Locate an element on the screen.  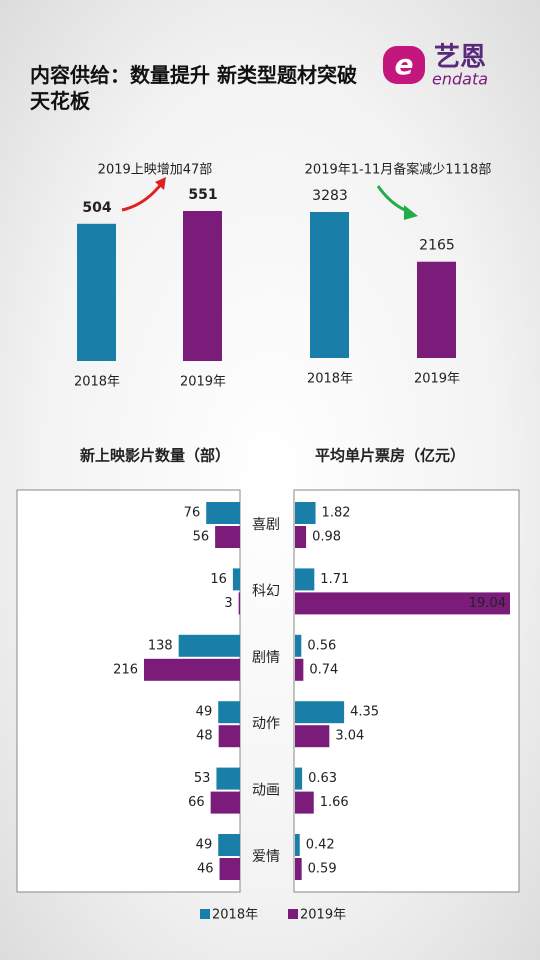
category-label: 剧情 is located at coordinates (266, 658).